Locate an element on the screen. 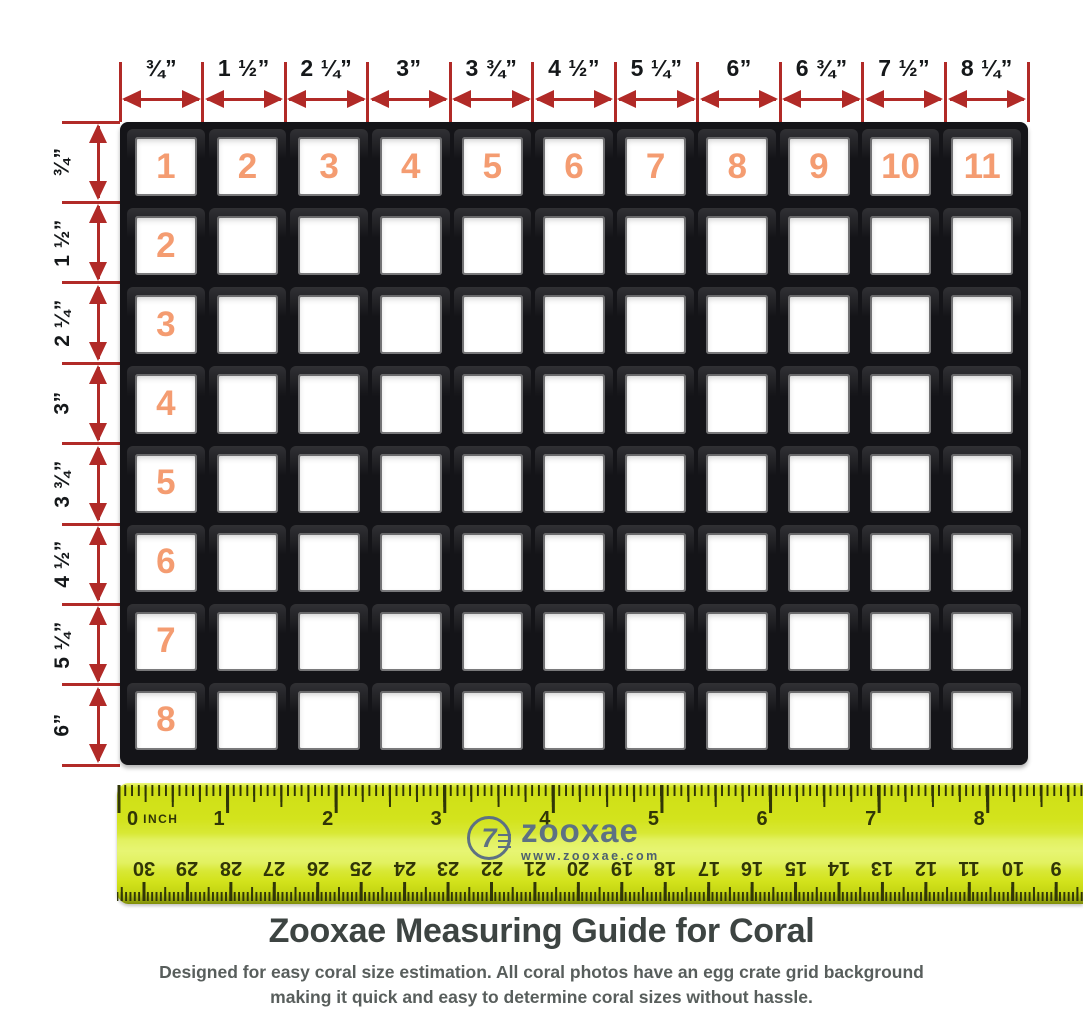 This screenshot has width=1083, height=1035. grid-cell: 9 is located at coordinates (819, 166).